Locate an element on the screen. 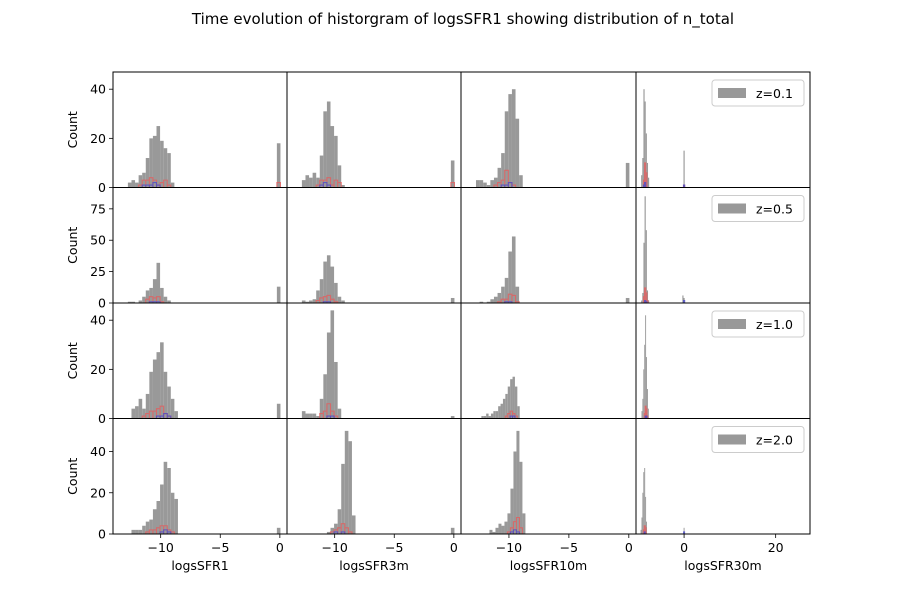 The height and width of the screenshot is (600, 900). legend: z=1.0 is located at coordinates (758, 324).